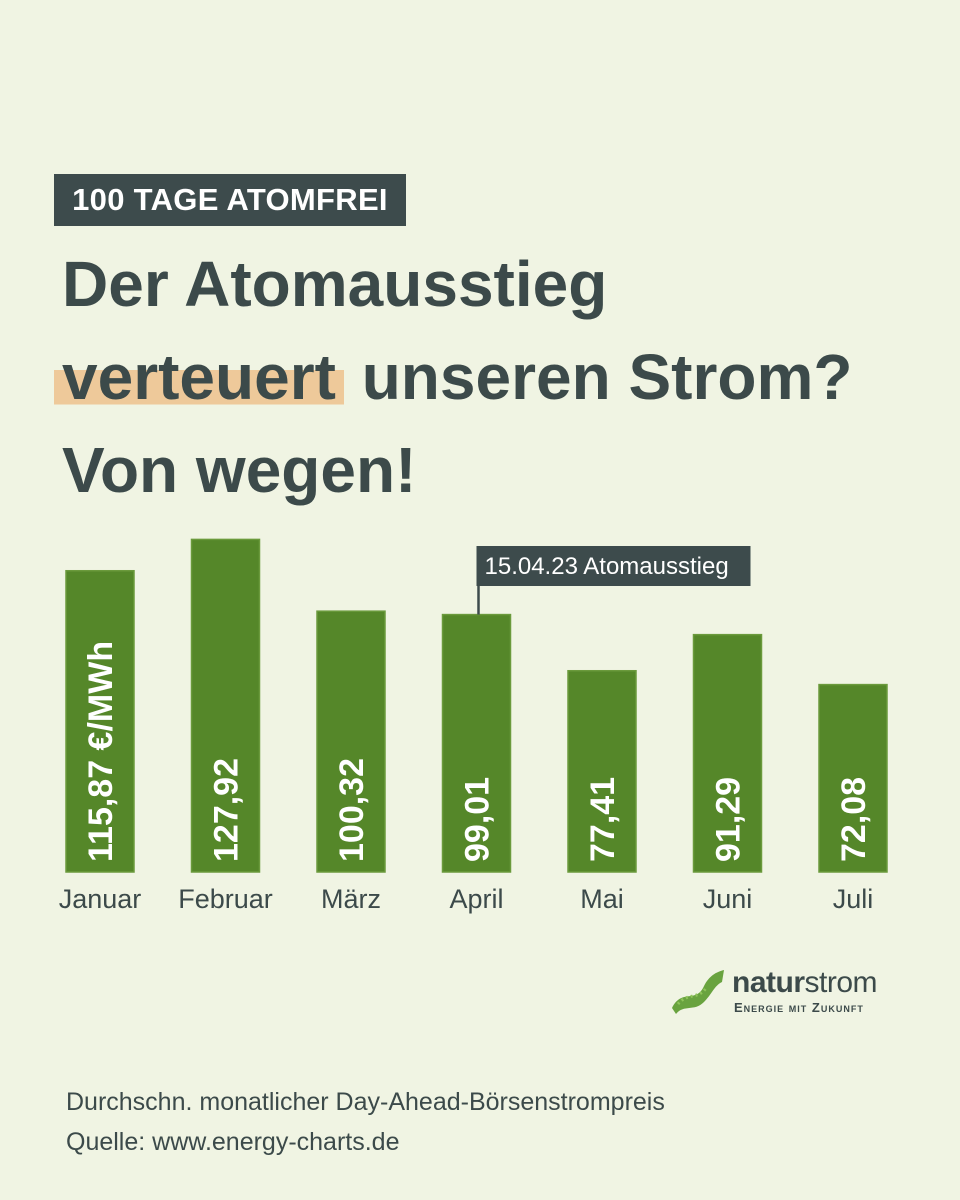  I want to click on bar-april, so click(476, 743).